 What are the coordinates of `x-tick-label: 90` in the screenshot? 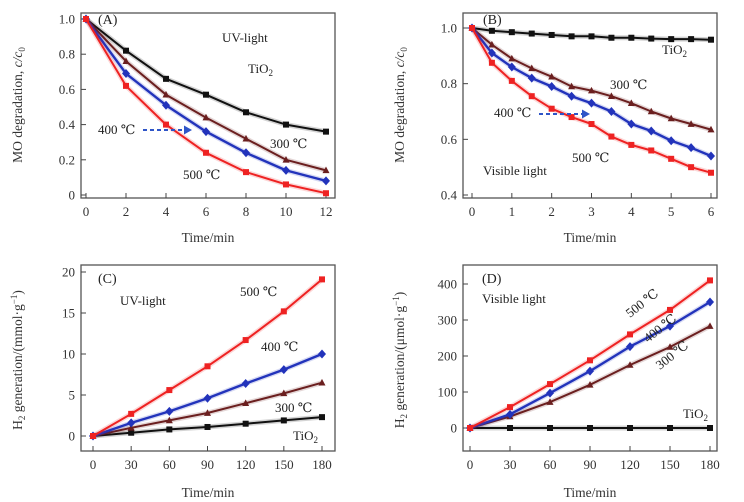 It's located at (590, 464).